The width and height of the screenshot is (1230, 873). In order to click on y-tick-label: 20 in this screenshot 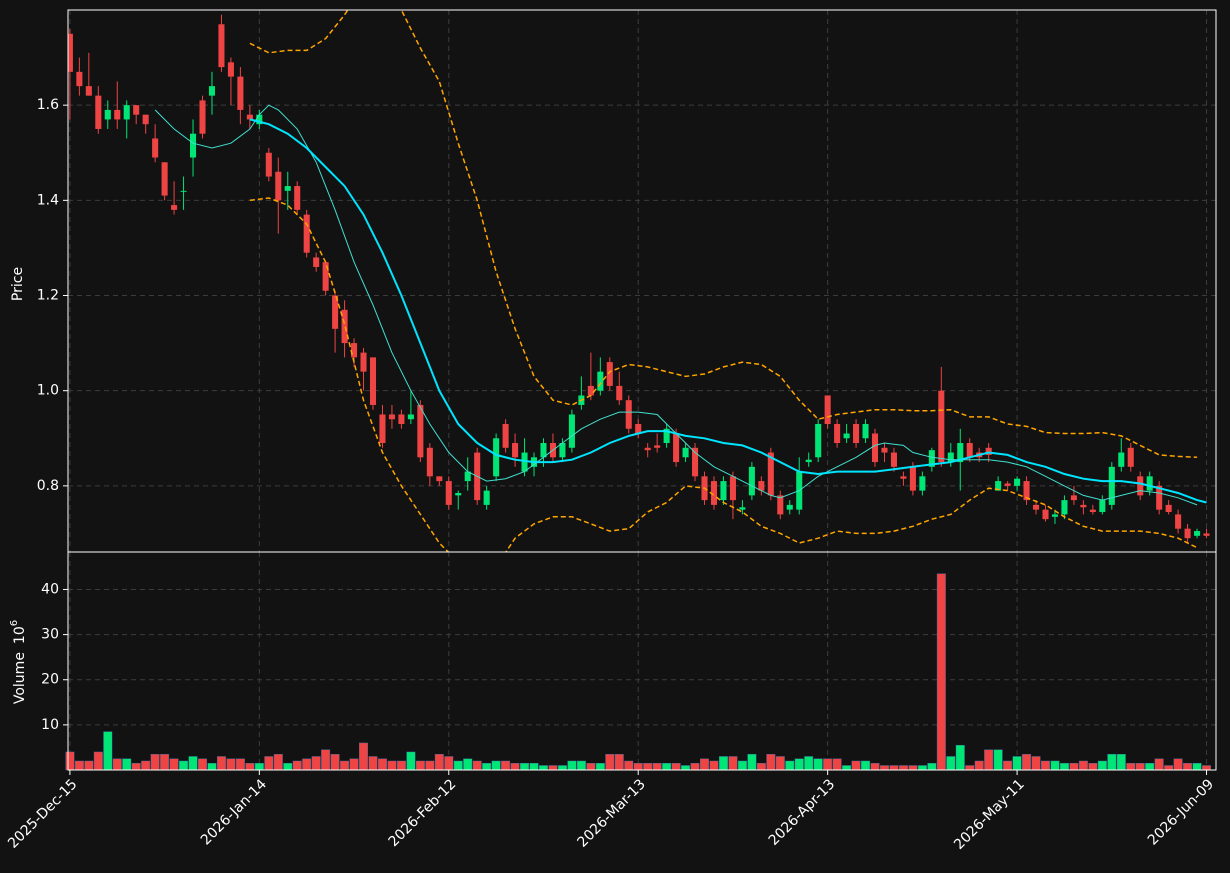, I will do `click(50, 680)`.